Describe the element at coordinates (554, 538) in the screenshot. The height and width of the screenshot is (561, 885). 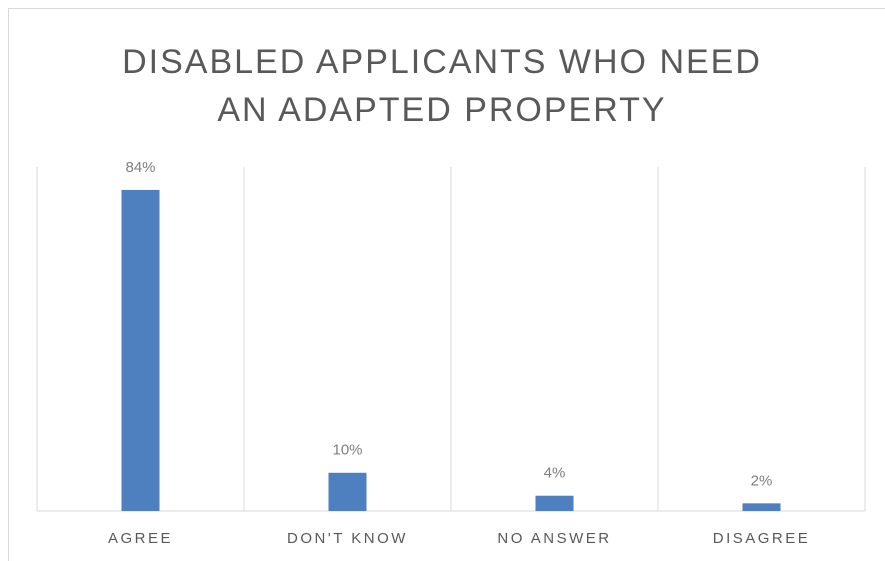
I see `x-tick-label: NO ANSWER` at that location.